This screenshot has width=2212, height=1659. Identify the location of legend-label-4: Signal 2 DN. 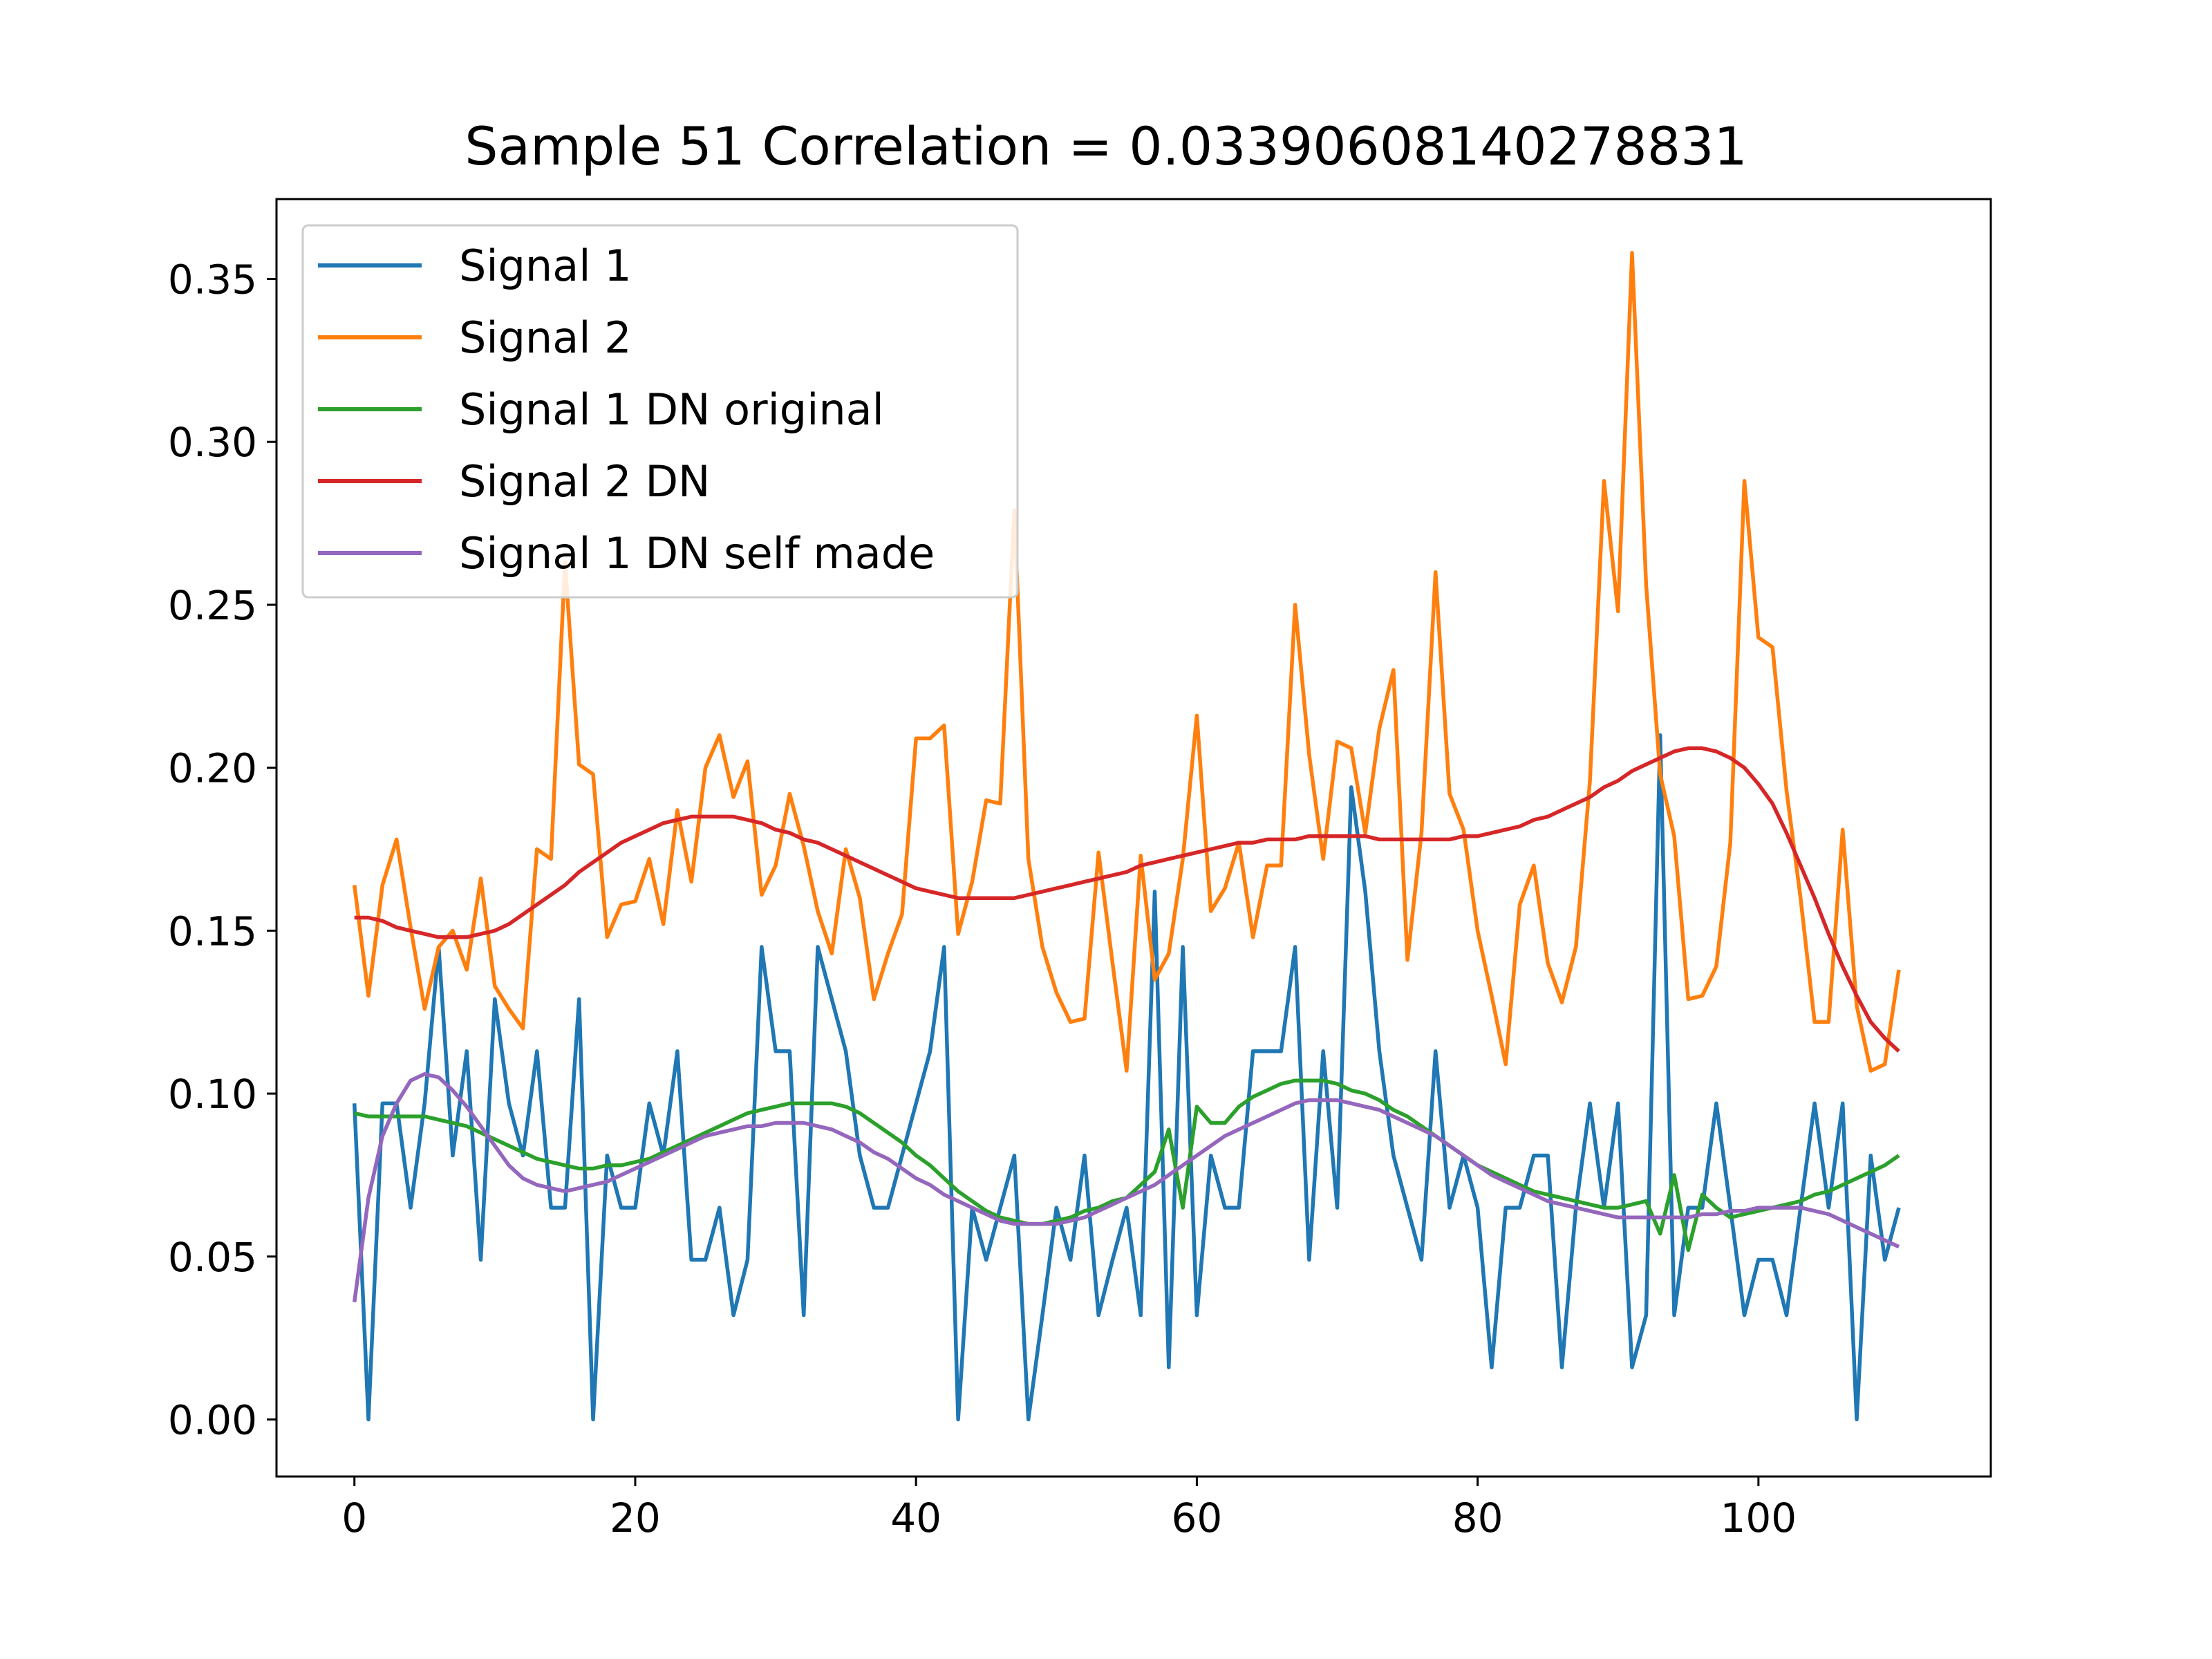
(584, 481).